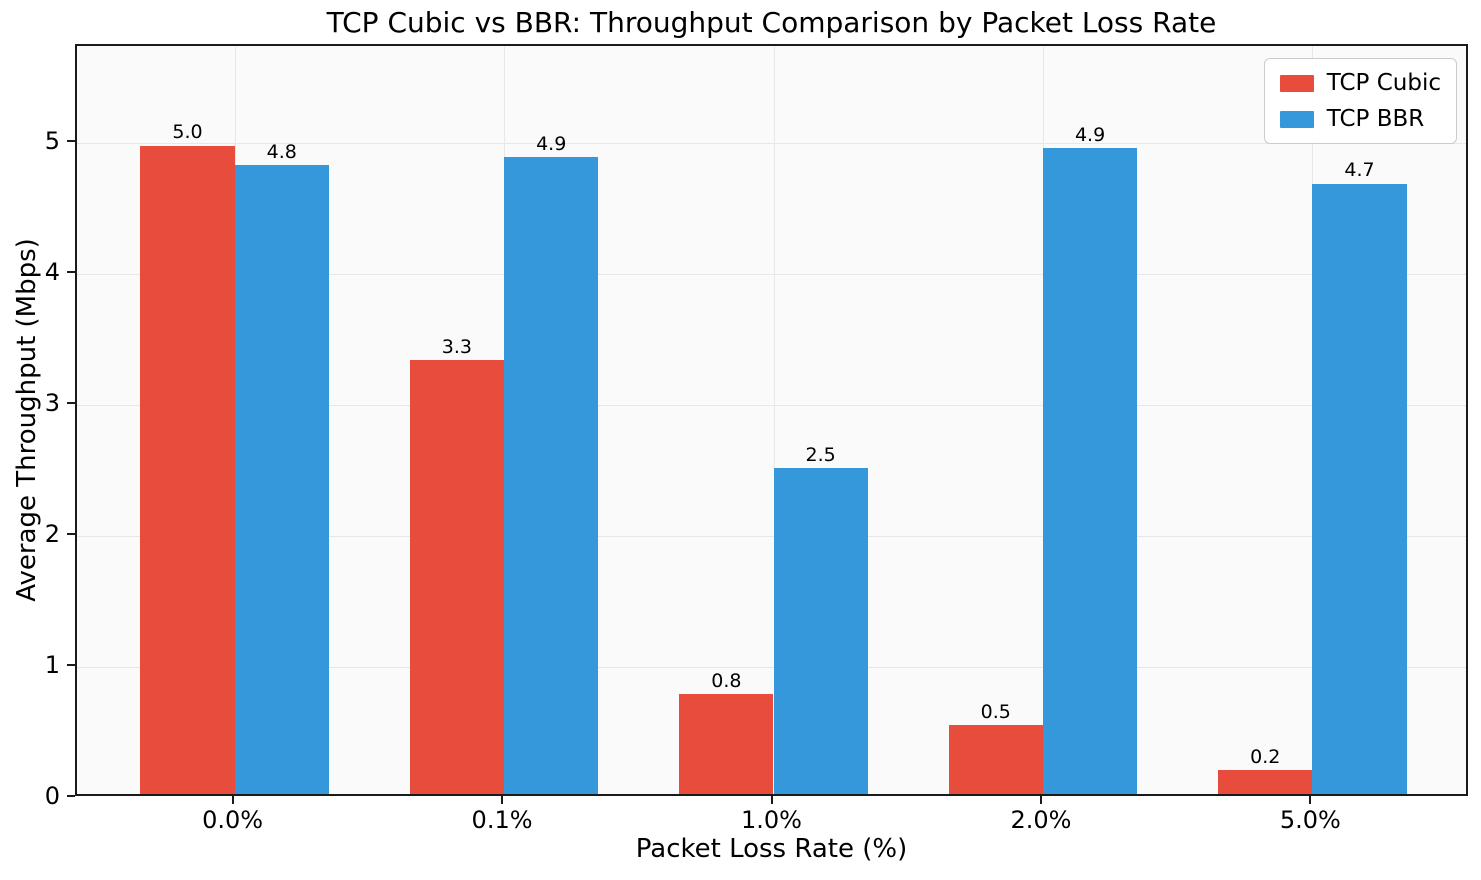 Image resolution: width=1481 pixels, height=880 pixels. I want to click on x-tick-label: 2.0%, so click(1041, 820).